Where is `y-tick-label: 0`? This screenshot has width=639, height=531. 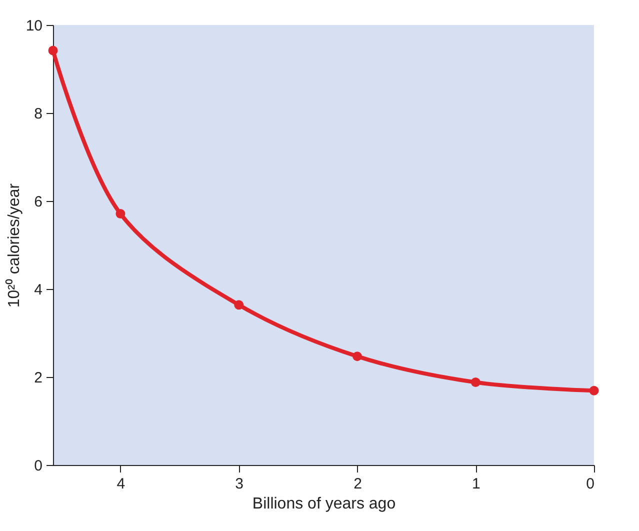 y-tick-label: 0 is located at coordinates (38, 466).